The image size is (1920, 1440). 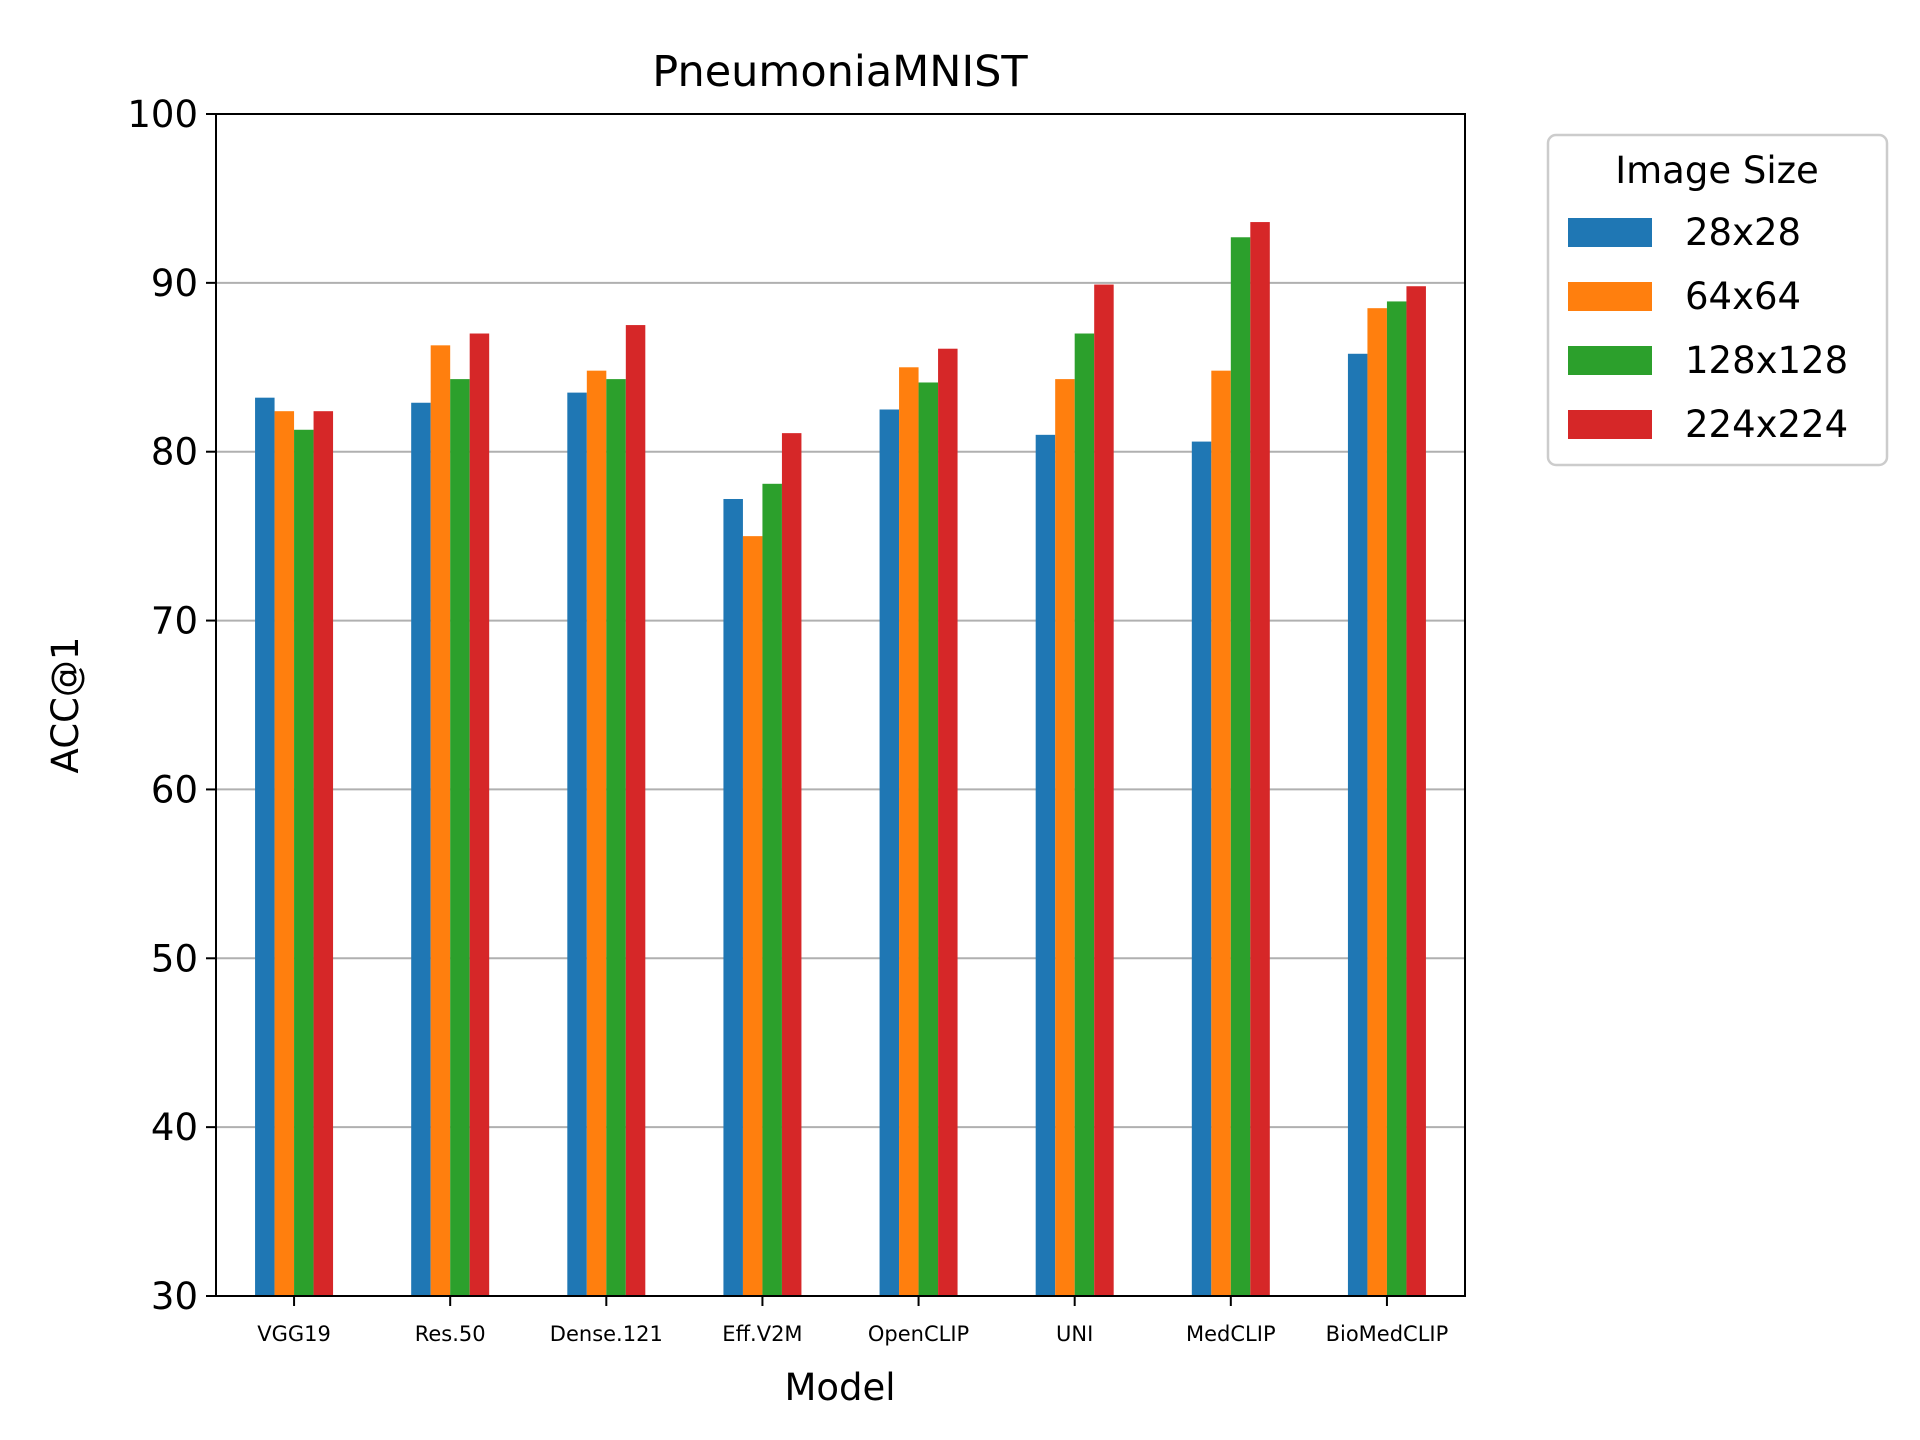 What do you see at coordinates (1396, 799) in the screenshot?
I see `bar-128x128-BioMedCLIP` at bounding box center [1396, 799].